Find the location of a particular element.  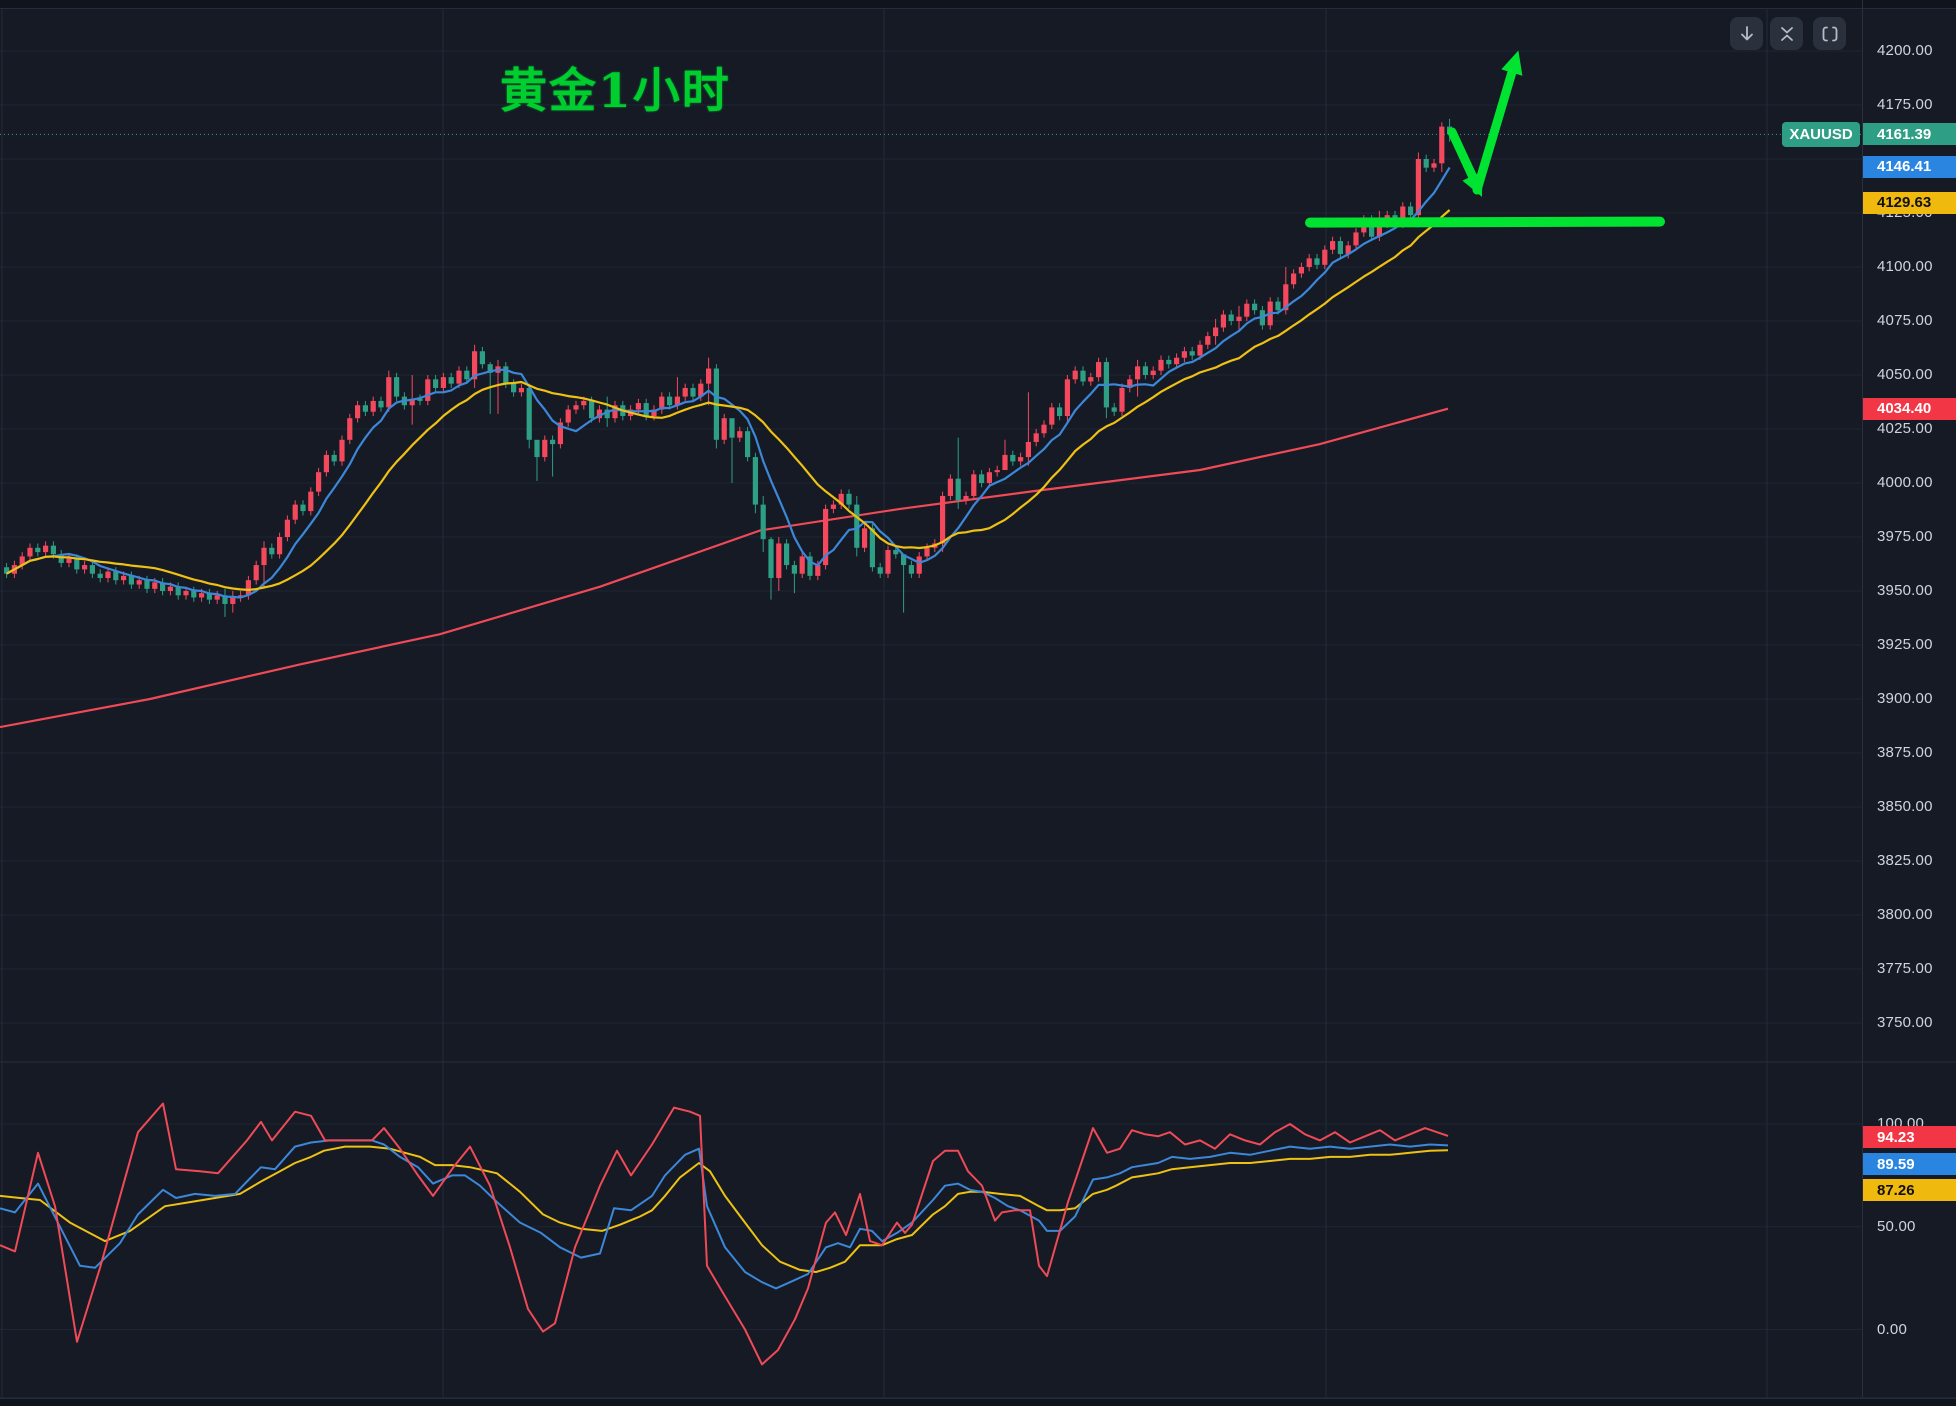

axis-label: 3950.00 is located at coordinates (1905, 590).